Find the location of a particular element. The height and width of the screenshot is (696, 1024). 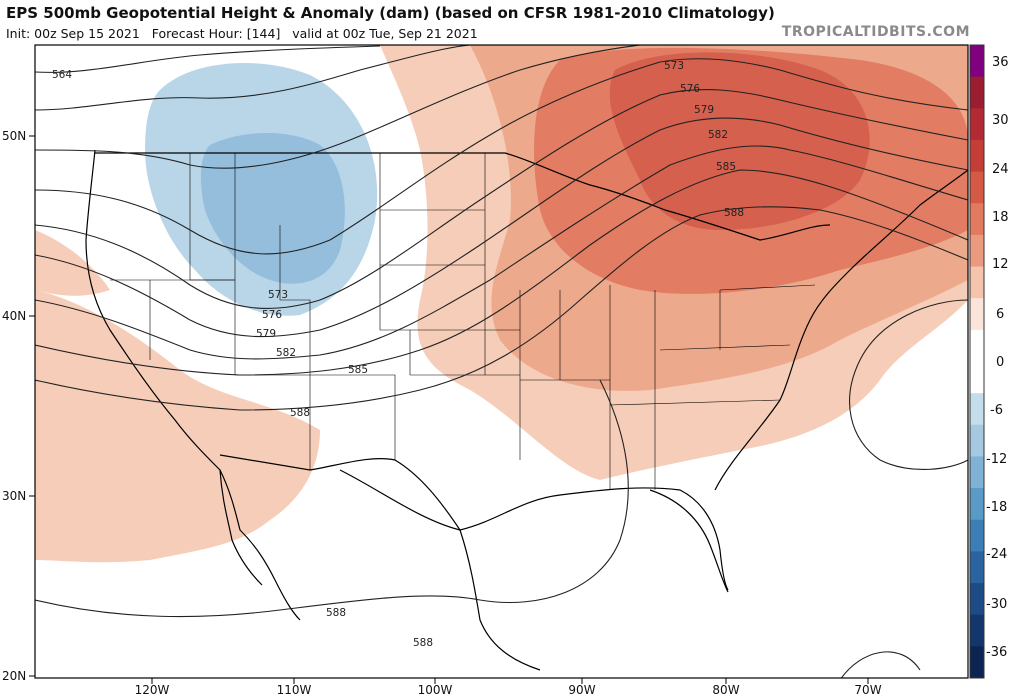

contour-588-se is located at coordinates (880, 664).